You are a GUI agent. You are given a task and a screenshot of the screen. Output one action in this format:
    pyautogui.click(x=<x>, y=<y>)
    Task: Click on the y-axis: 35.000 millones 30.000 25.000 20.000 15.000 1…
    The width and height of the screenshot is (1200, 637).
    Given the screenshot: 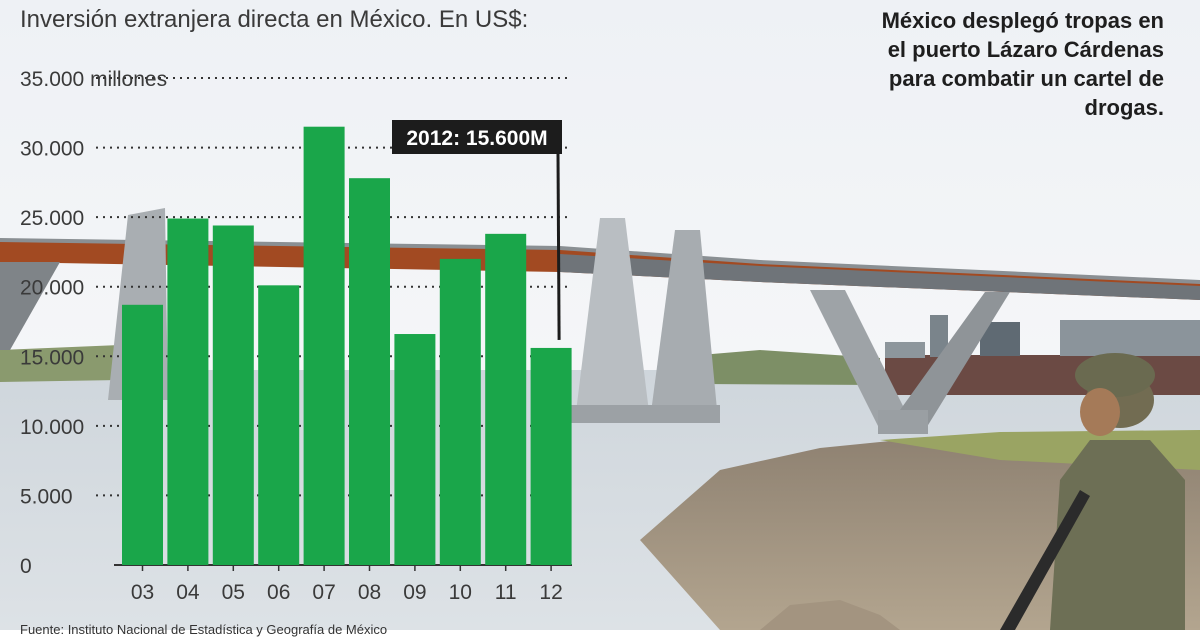 What is the action you would take?
    pyautogui.click(x=93, y=323)
    